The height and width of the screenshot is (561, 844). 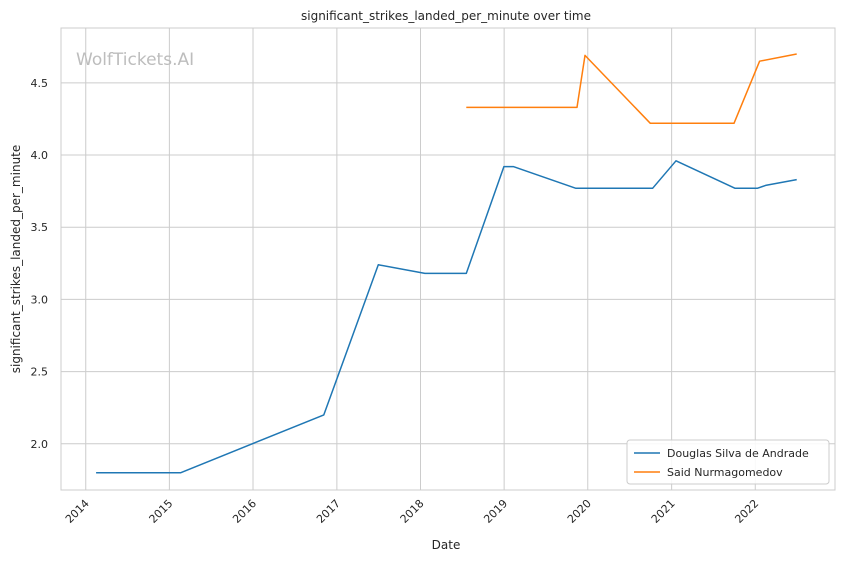 What do you see at coordinates (579, 511) in the screenshot?
I see `x-tick-label: 2020` at bounding box center [579, 511].